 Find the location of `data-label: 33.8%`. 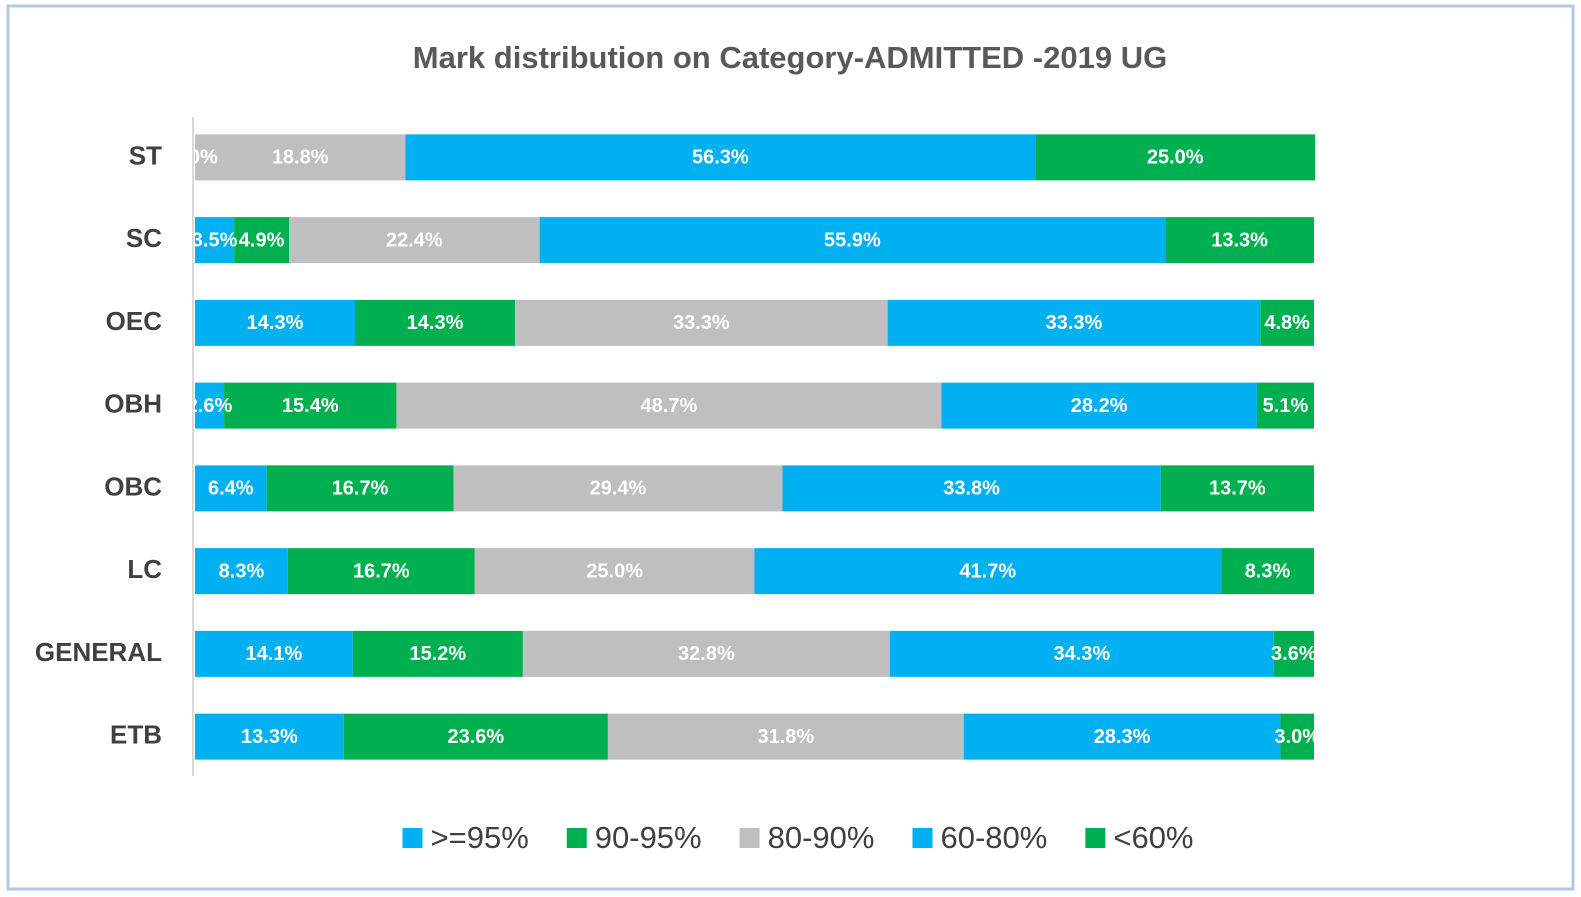

data-label: 33.8% is located at coordinates (971, 489).